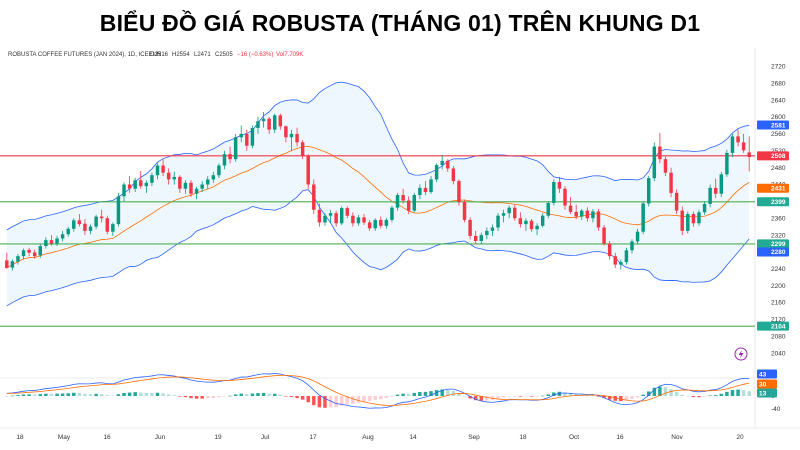 The image size is (800, 450). I want to click on time-axis-label: Sep, so click(474, 437).